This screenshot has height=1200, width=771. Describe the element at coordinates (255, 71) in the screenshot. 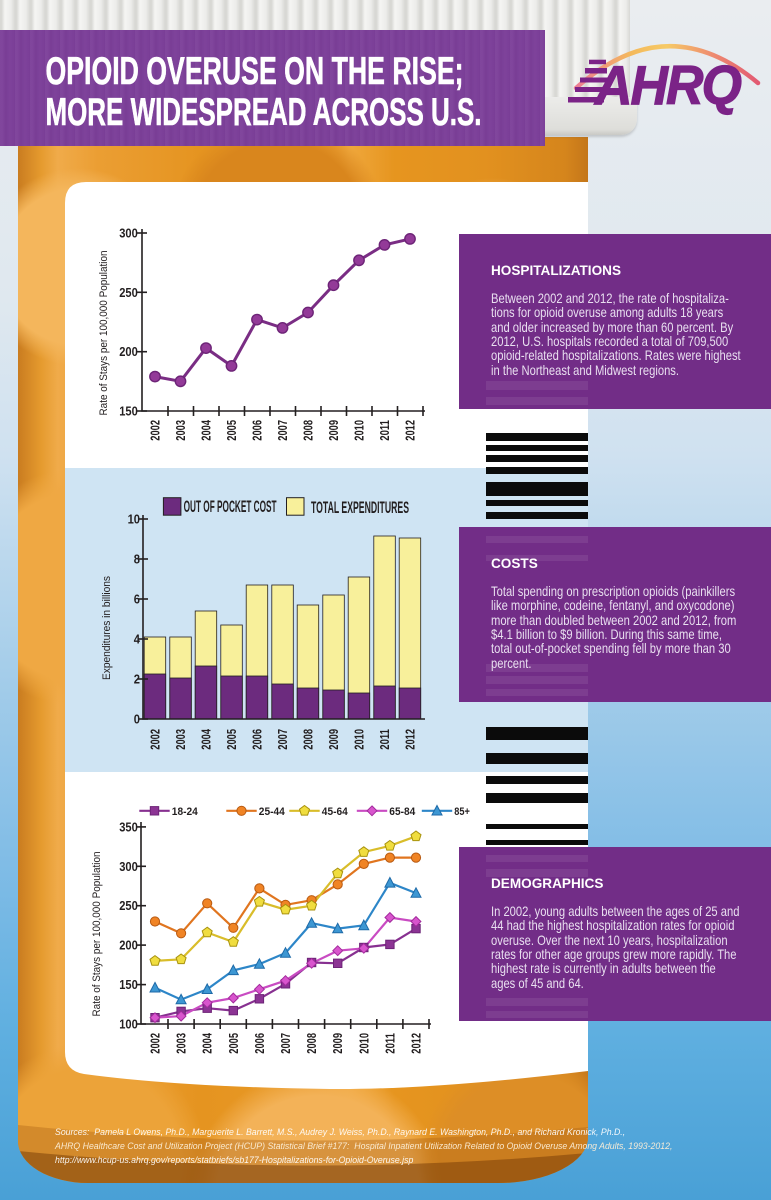

I see `svg-text: OPIOID OVERUSE ON THE RISE;` at that location.